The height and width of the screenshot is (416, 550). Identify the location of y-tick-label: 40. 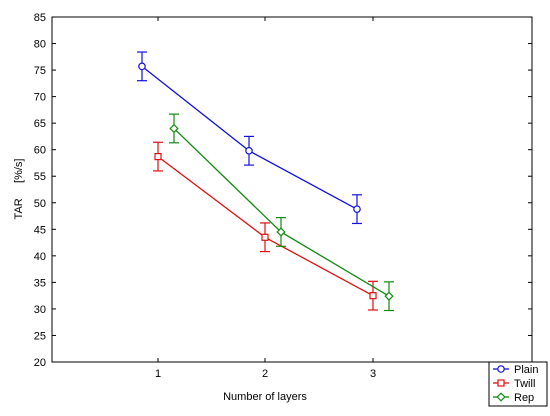
(40, 257).